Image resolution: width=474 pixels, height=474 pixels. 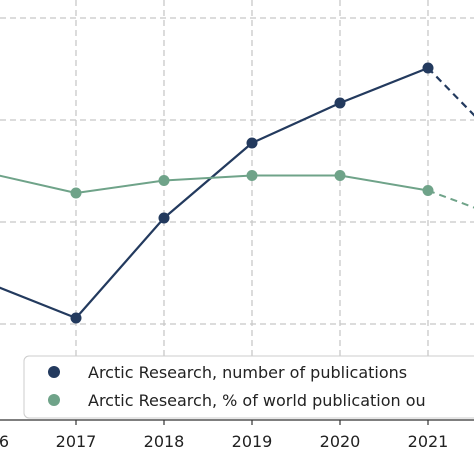 What do you see at coordinates (4, 441) in the screenshot?
I see `x-tick-label: 6` at bounding box center [4, 441].